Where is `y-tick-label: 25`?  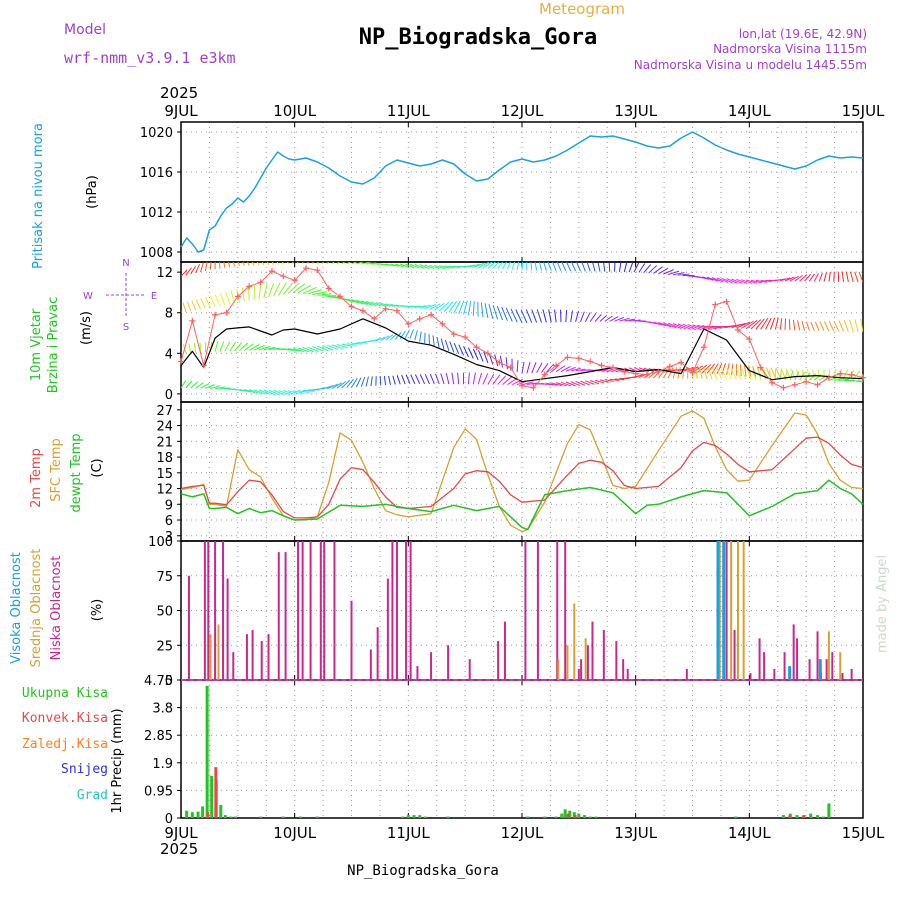 y-tick-label: 25 is located at coordinates (164, 646).